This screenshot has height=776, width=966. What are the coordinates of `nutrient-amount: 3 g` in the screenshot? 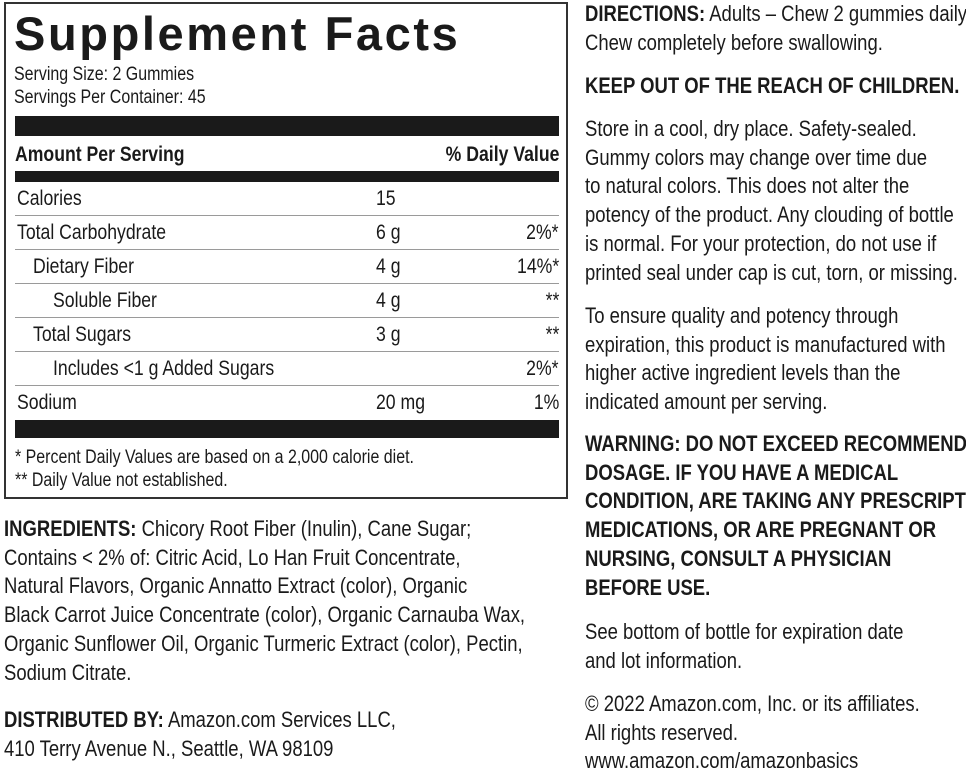 It's located at (388, 334).